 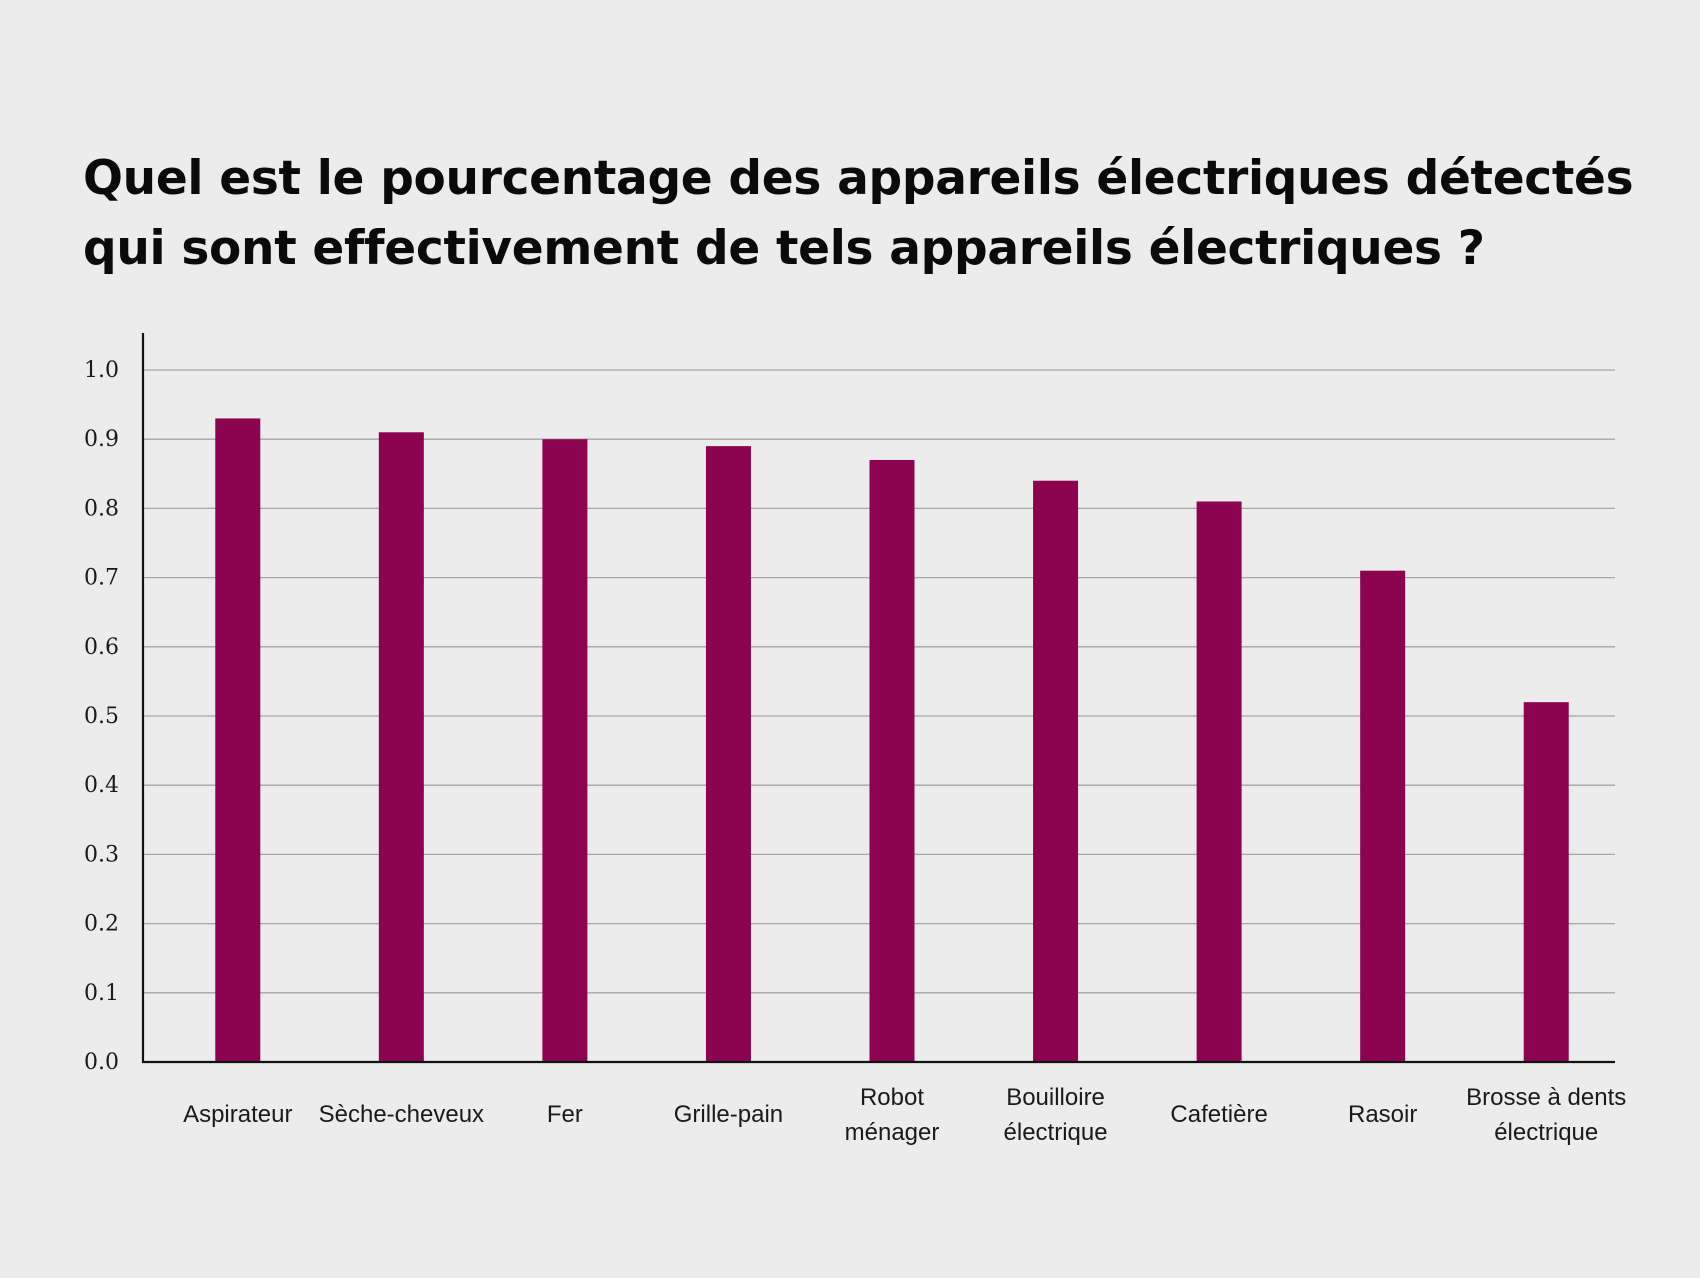 What do you see at coordinates (1218, 1114) in the screenshot?
I see `x-category-label-6: Cafetière` at bounding box center [1218, 1114].